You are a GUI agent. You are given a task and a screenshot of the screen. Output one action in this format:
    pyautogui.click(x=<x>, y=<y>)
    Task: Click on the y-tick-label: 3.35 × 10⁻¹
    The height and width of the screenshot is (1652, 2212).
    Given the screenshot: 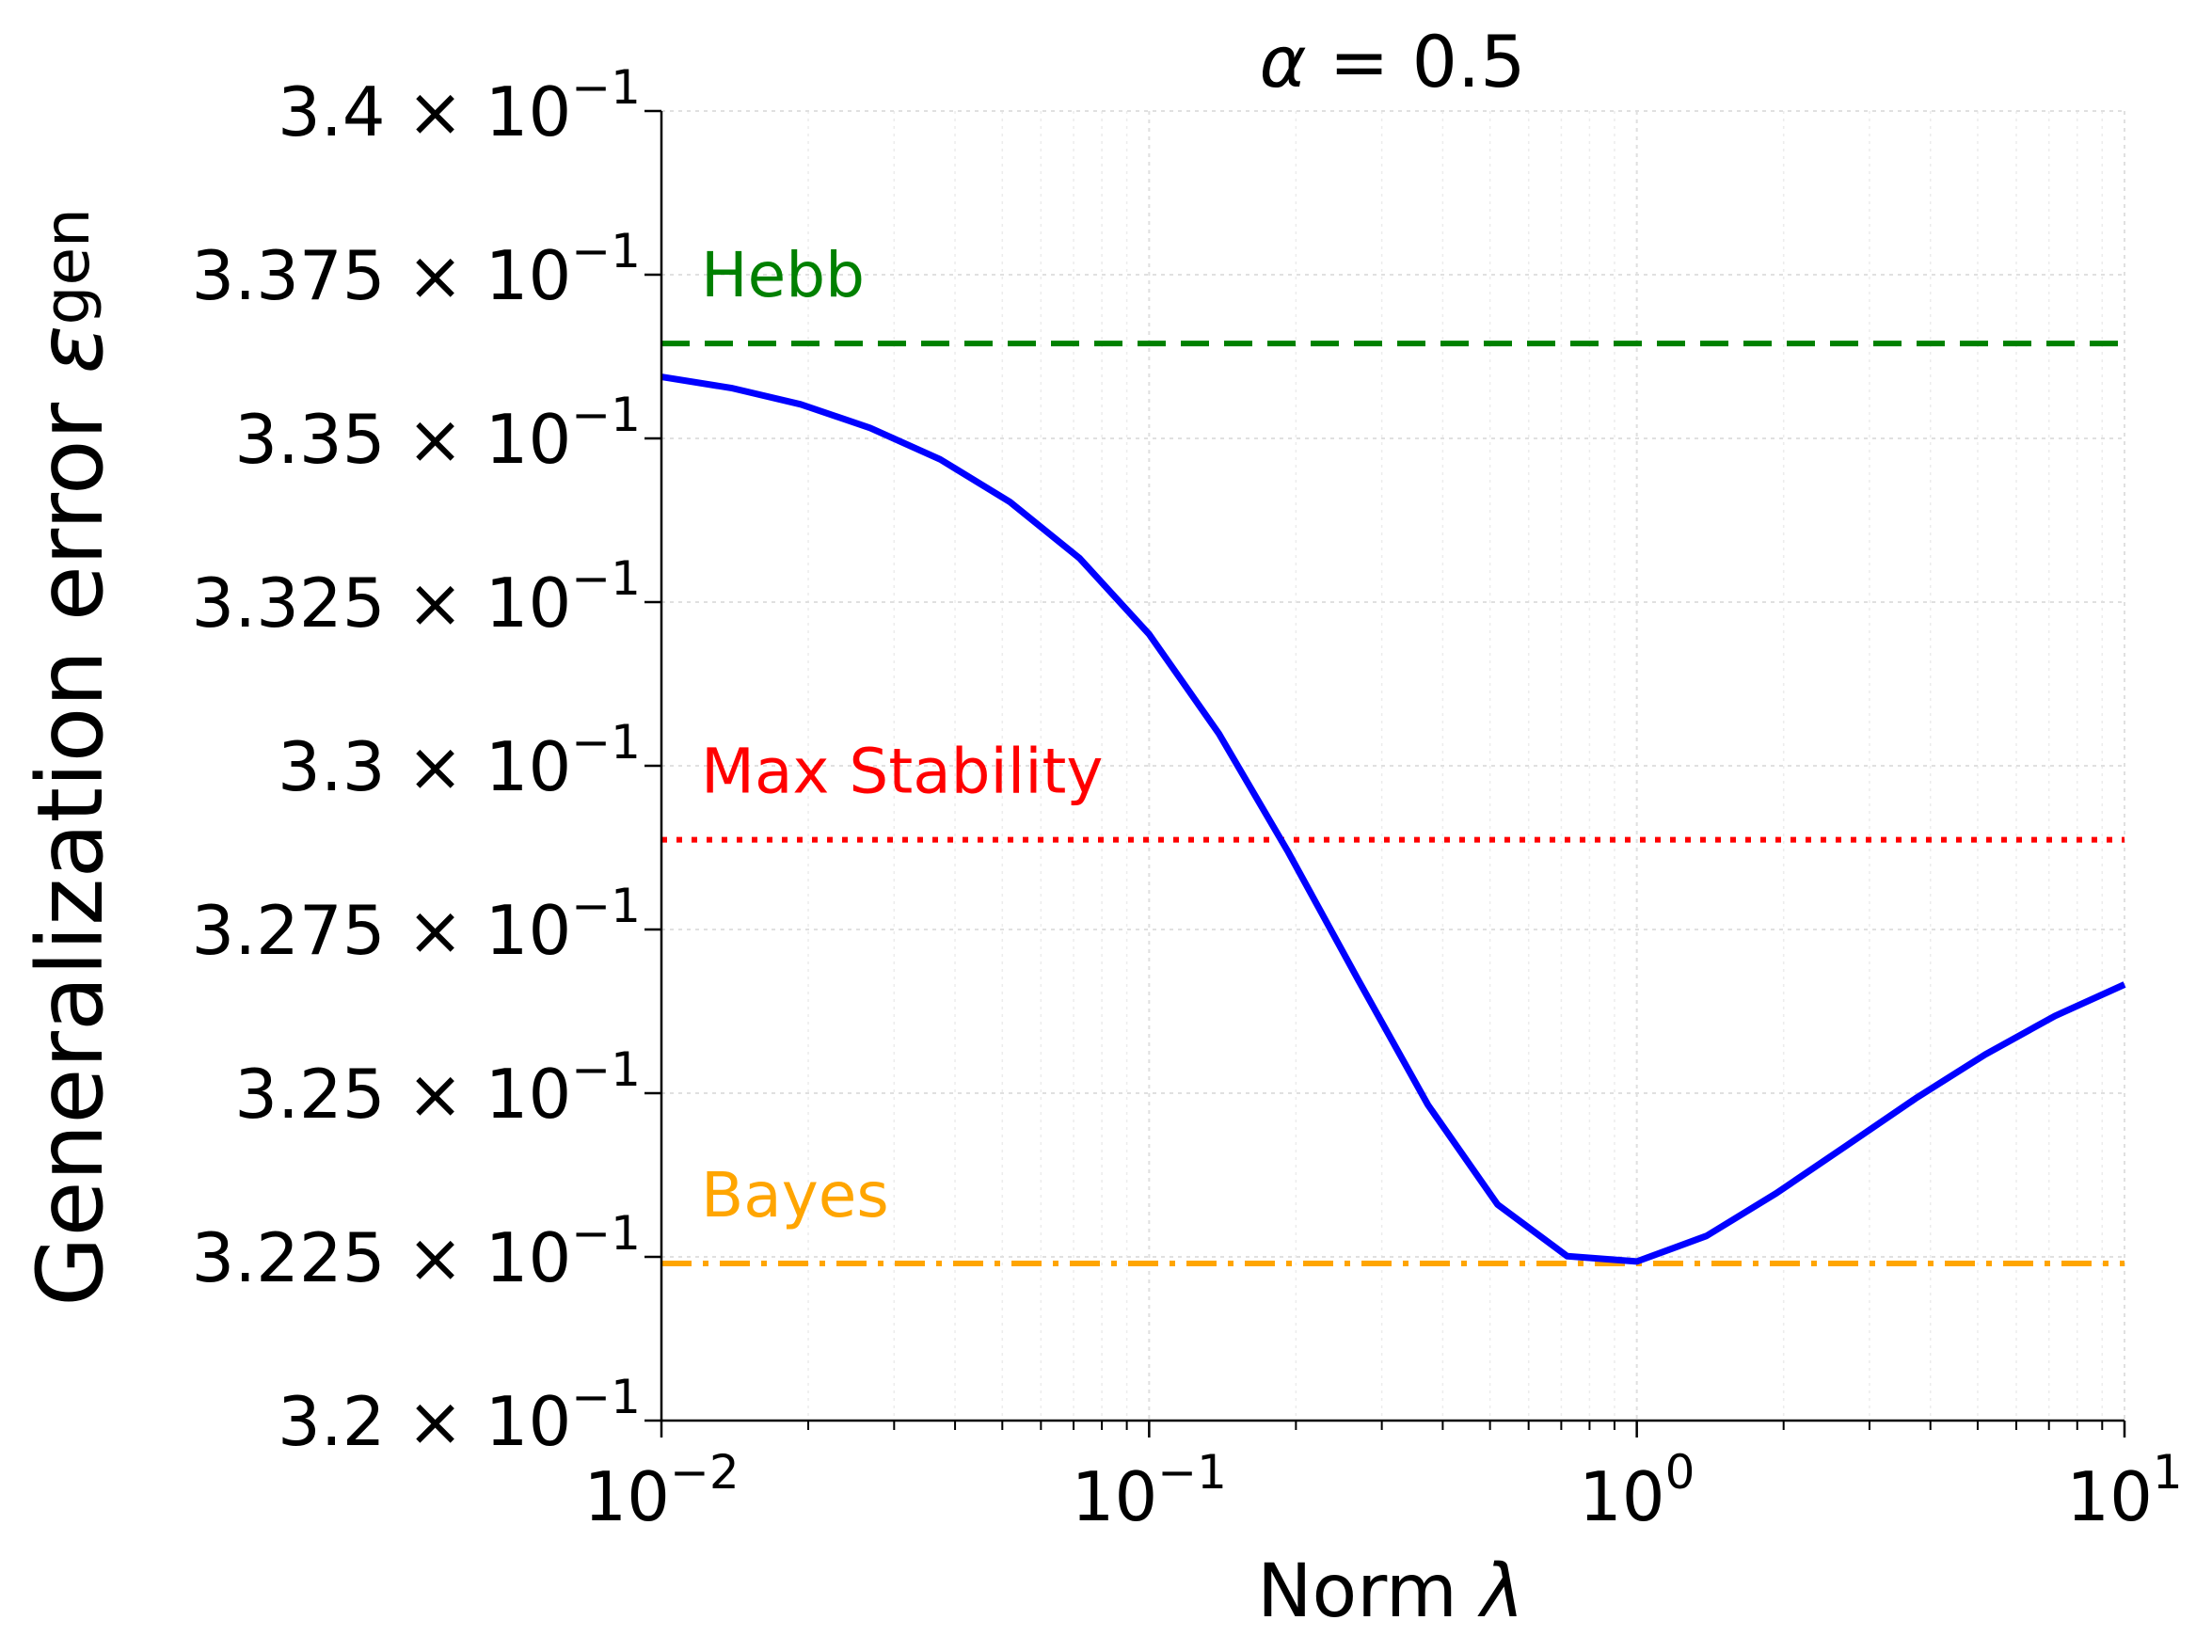 What is the action you would take?
    pyautogui.click(x=437, y=433)
    